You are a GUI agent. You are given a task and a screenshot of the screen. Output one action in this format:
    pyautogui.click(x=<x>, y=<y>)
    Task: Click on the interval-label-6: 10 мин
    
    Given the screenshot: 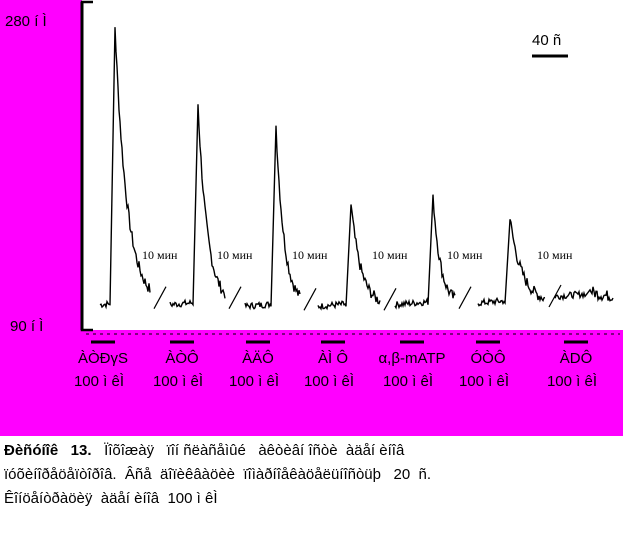 What is the action you would take?
    pyautogui.click(x=555, y=255)
    